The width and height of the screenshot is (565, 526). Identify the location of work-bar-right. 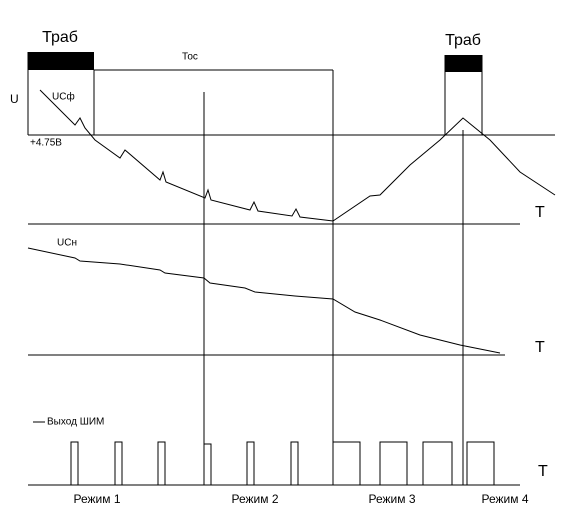
(463, 63).